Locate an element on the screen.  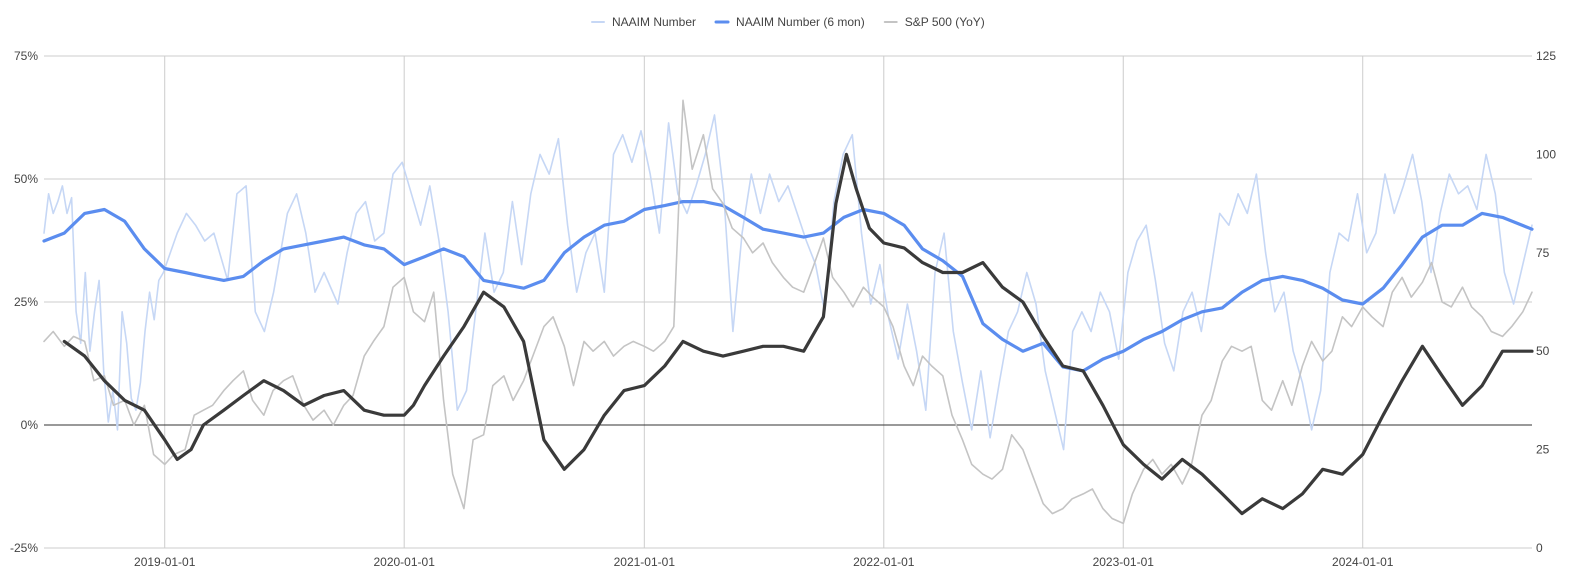
legend-label: NAAIM Number (6 mon) is located at coordinates (800, 22).